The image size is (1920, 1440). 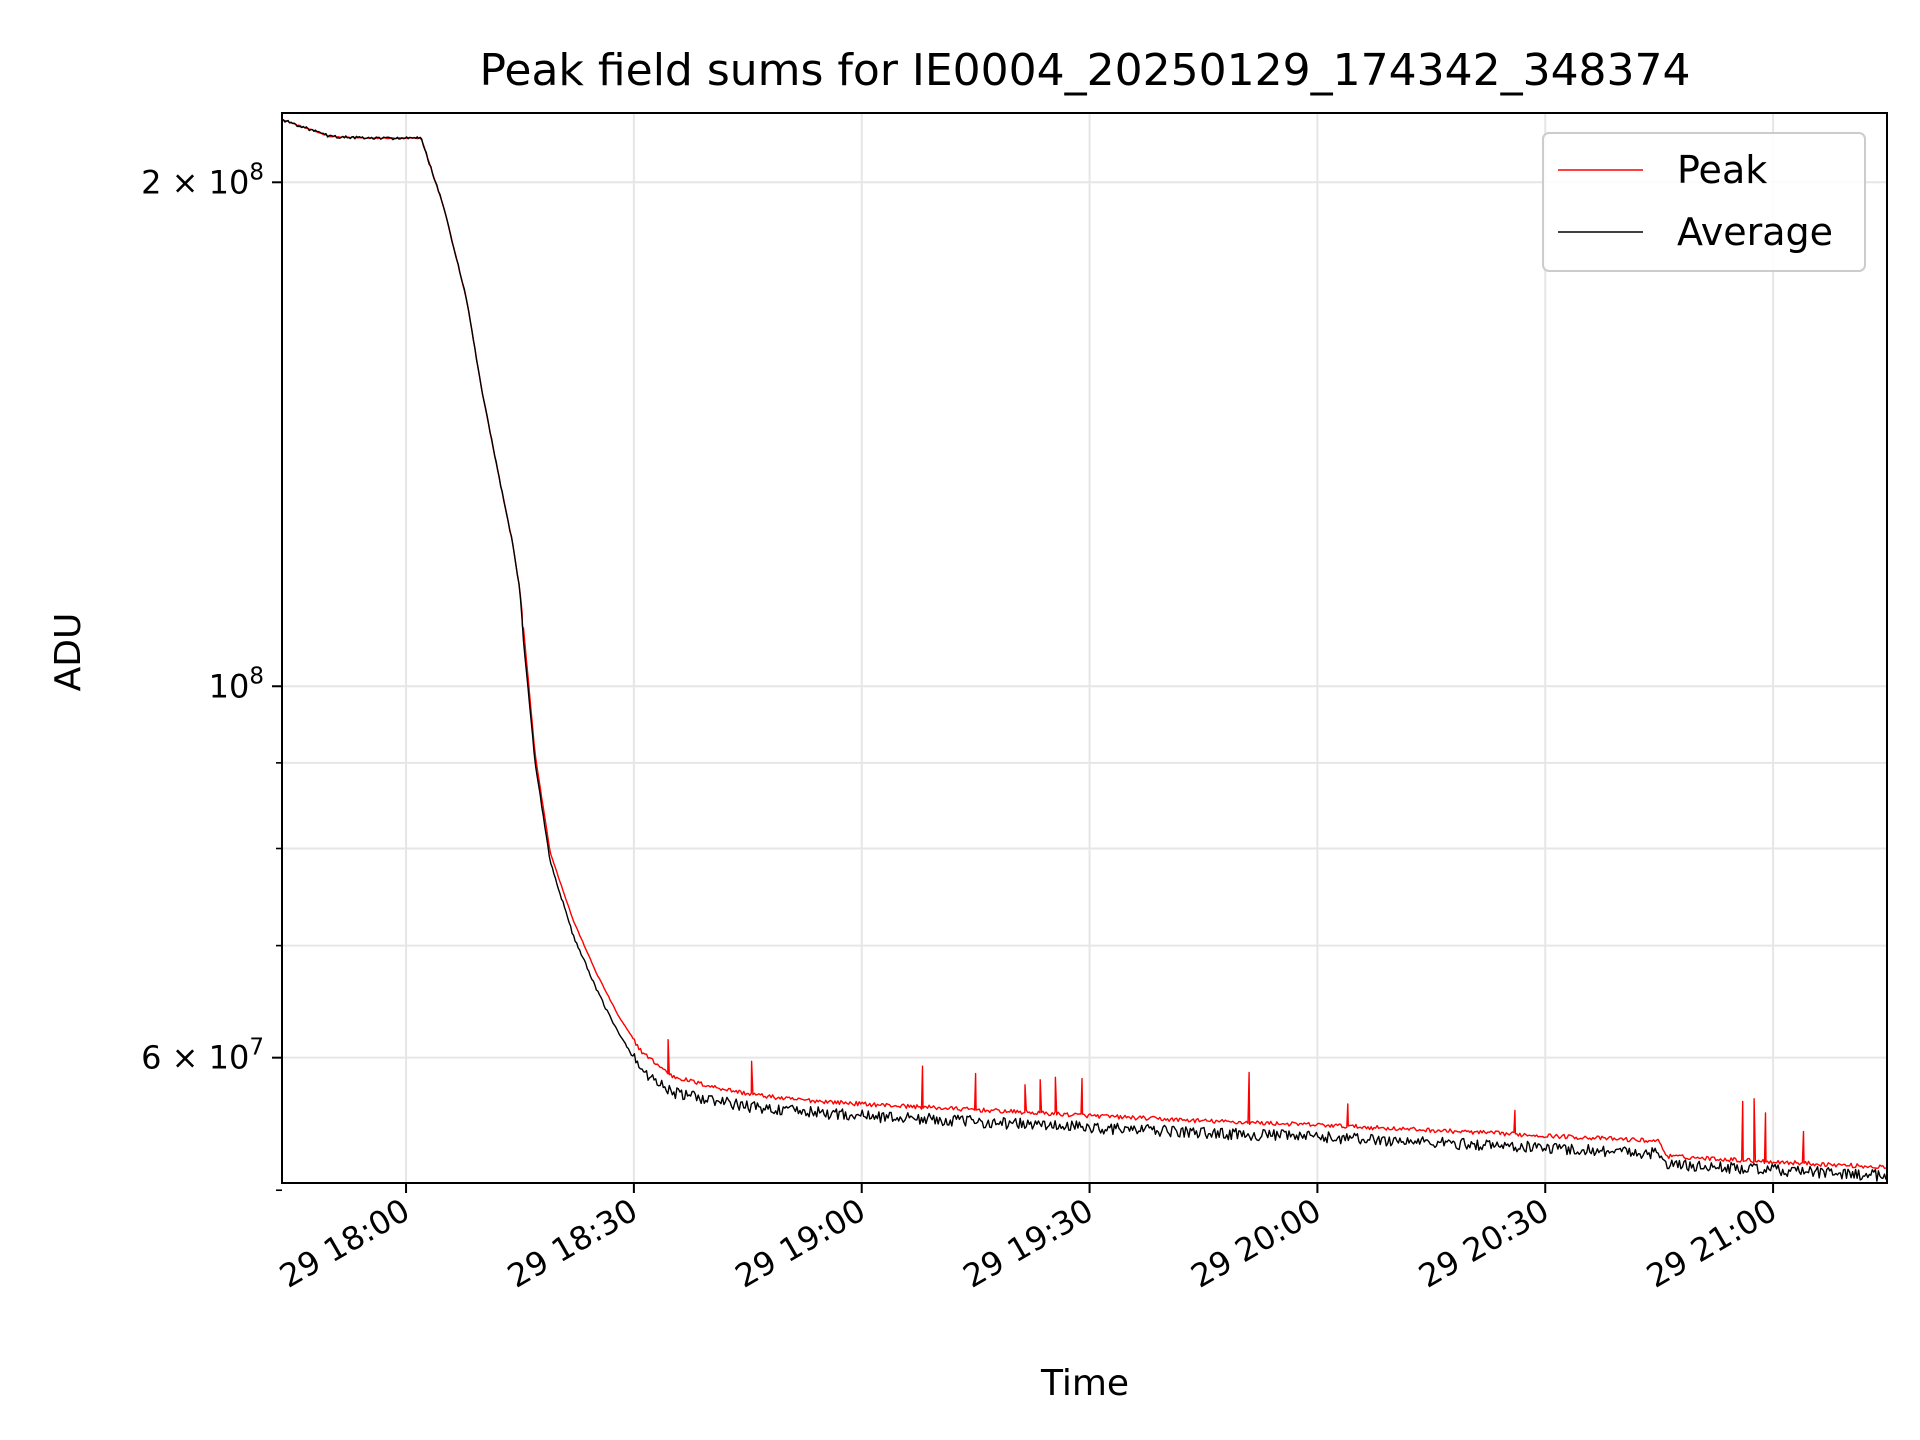 I want to click on legend-label-average: Average, so click(x=1755, y=232).